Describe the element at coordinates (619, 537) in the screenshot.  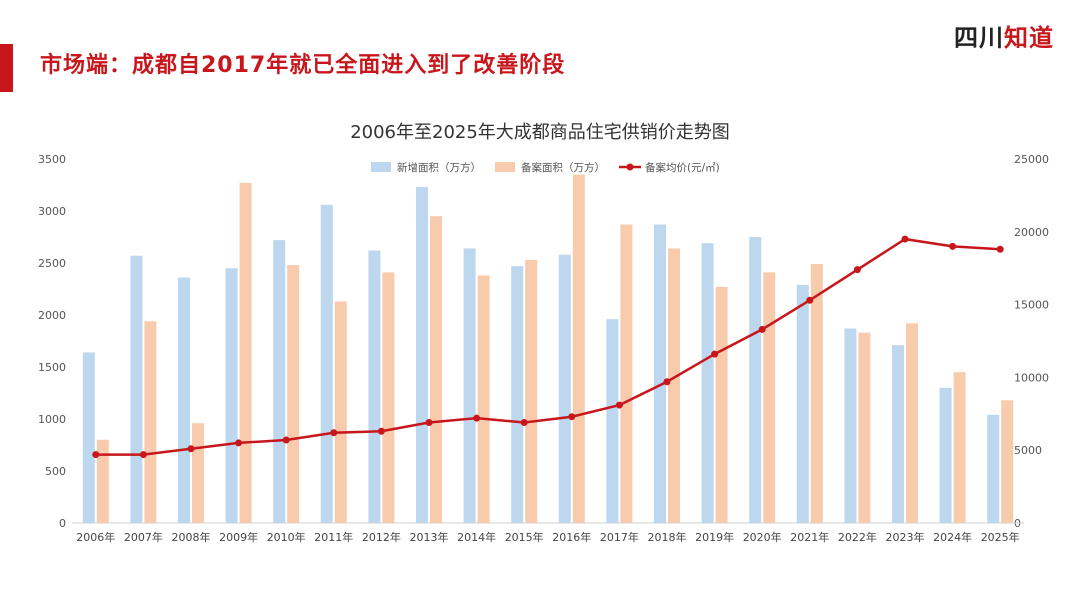
I see `x-axis-tick-label: 2017年` at that location.